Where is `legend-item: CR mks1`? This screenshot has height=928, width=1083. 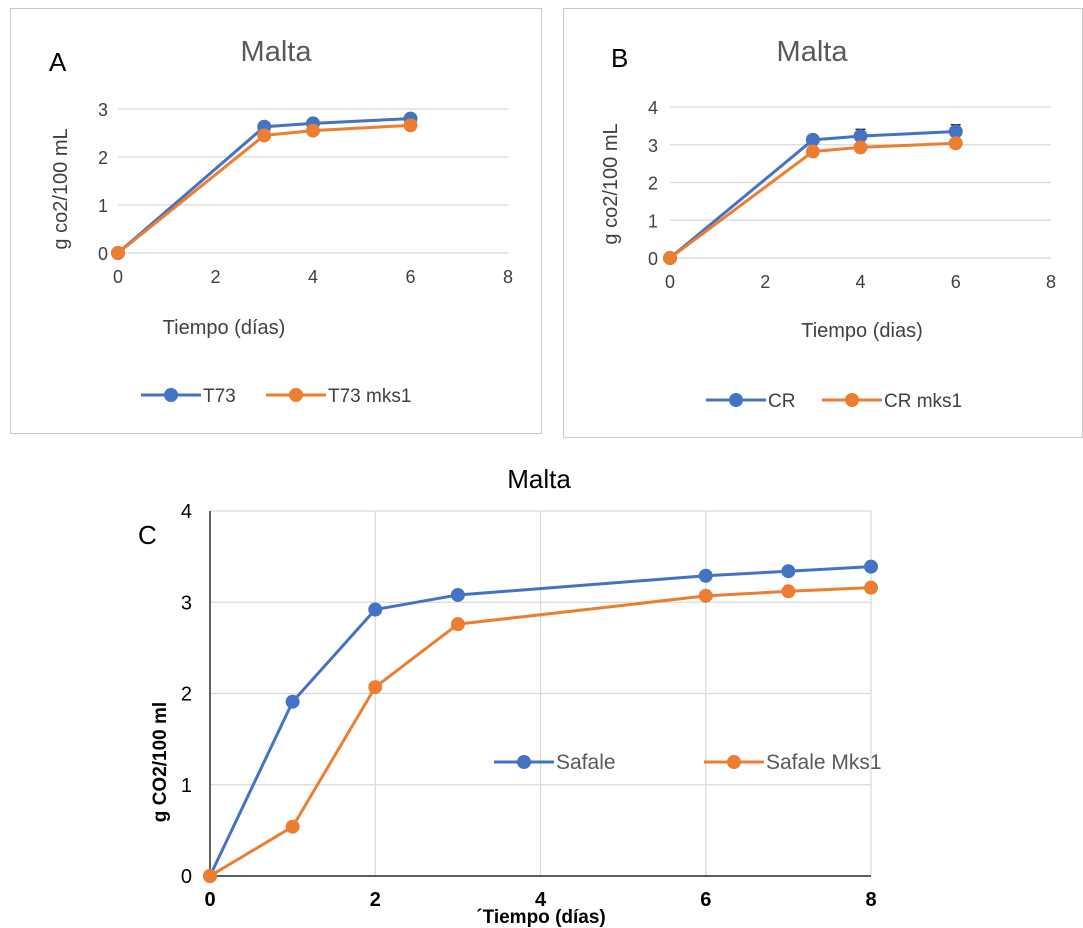 legend-item: CR mks1 is located at coordinates (892, 401).